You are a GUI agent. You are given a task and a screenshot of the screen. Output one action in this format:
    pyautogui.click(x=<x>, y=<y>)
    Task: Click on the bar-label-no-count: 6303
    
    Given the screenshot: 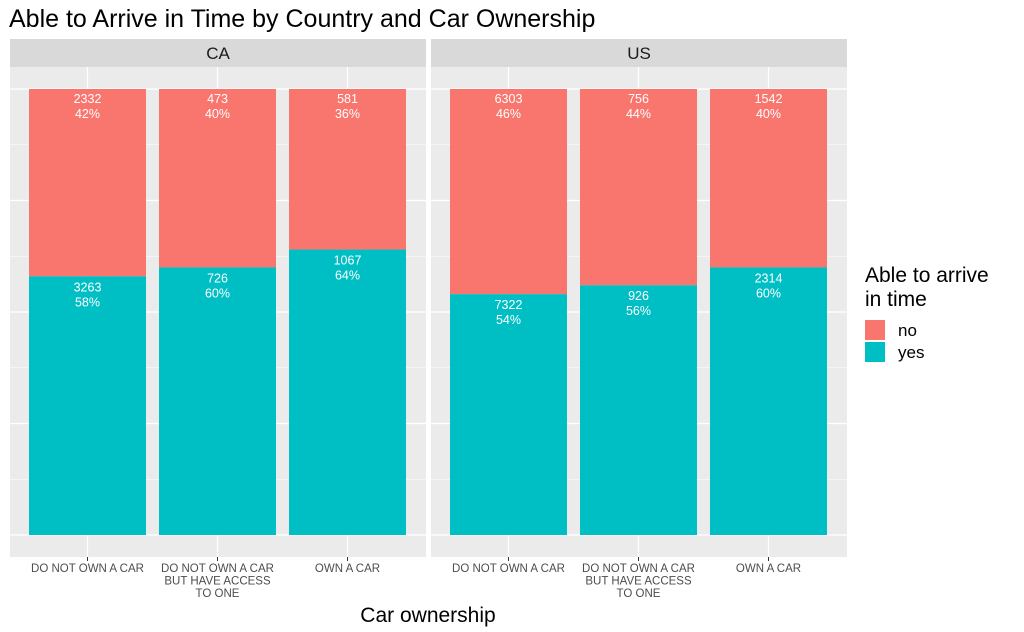 What is the action you would take?
    pyautogui.click(x=509, y=99)
    